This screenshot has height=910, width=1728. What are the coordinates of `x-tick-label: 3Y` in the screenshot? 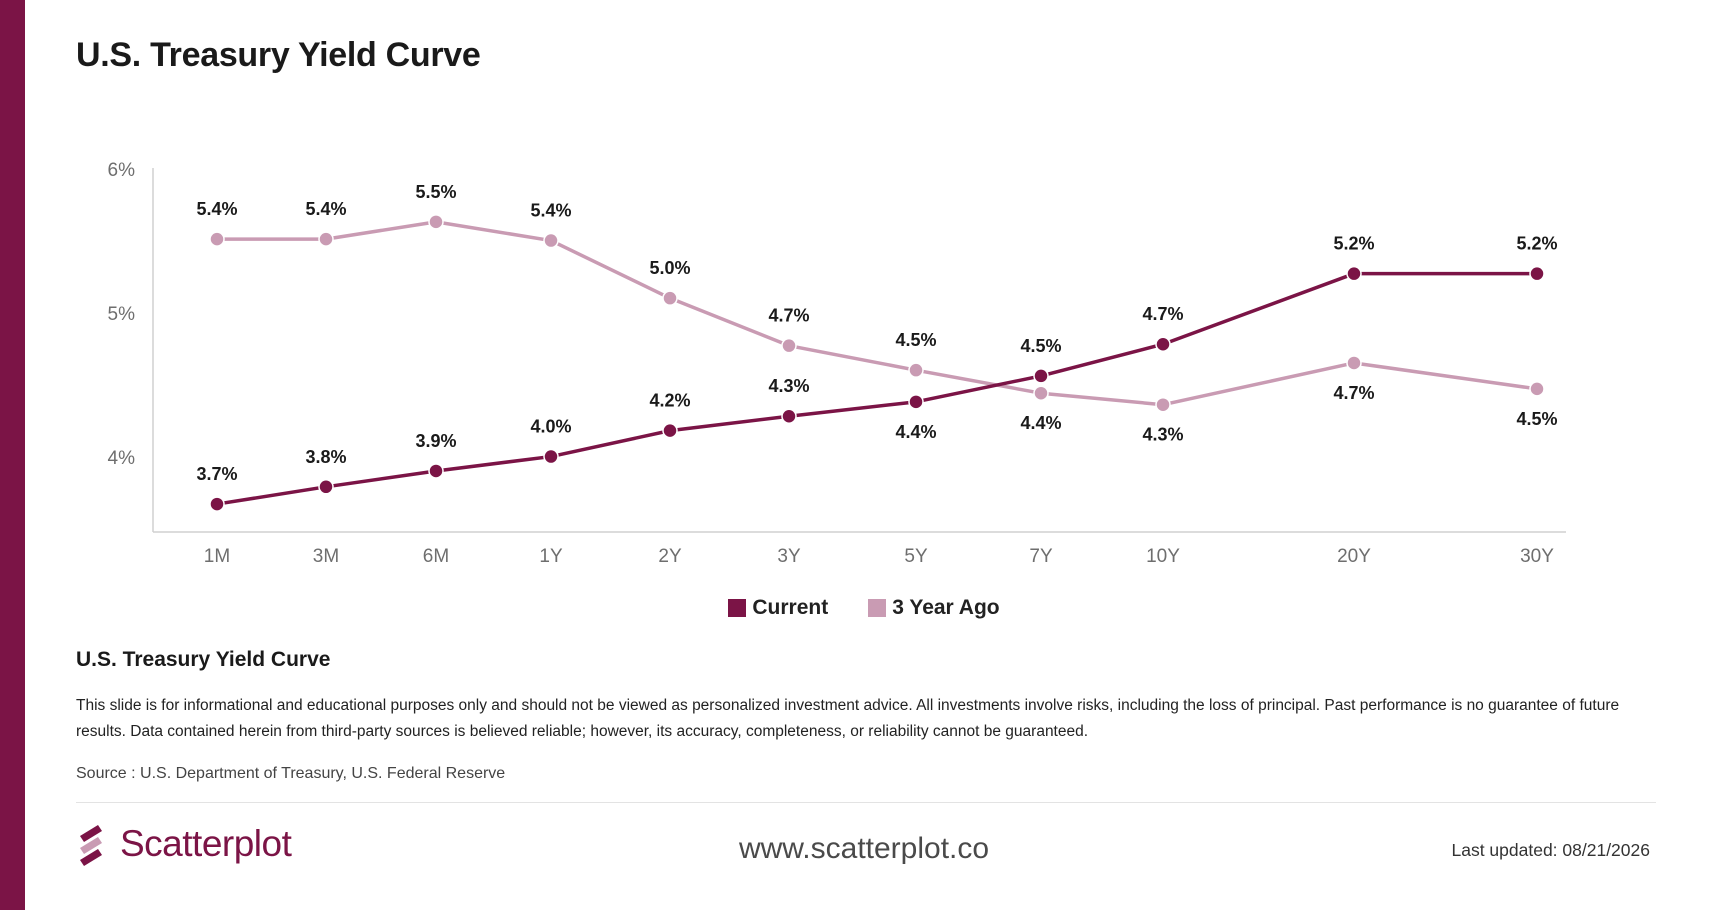 It's located at (789, 556).